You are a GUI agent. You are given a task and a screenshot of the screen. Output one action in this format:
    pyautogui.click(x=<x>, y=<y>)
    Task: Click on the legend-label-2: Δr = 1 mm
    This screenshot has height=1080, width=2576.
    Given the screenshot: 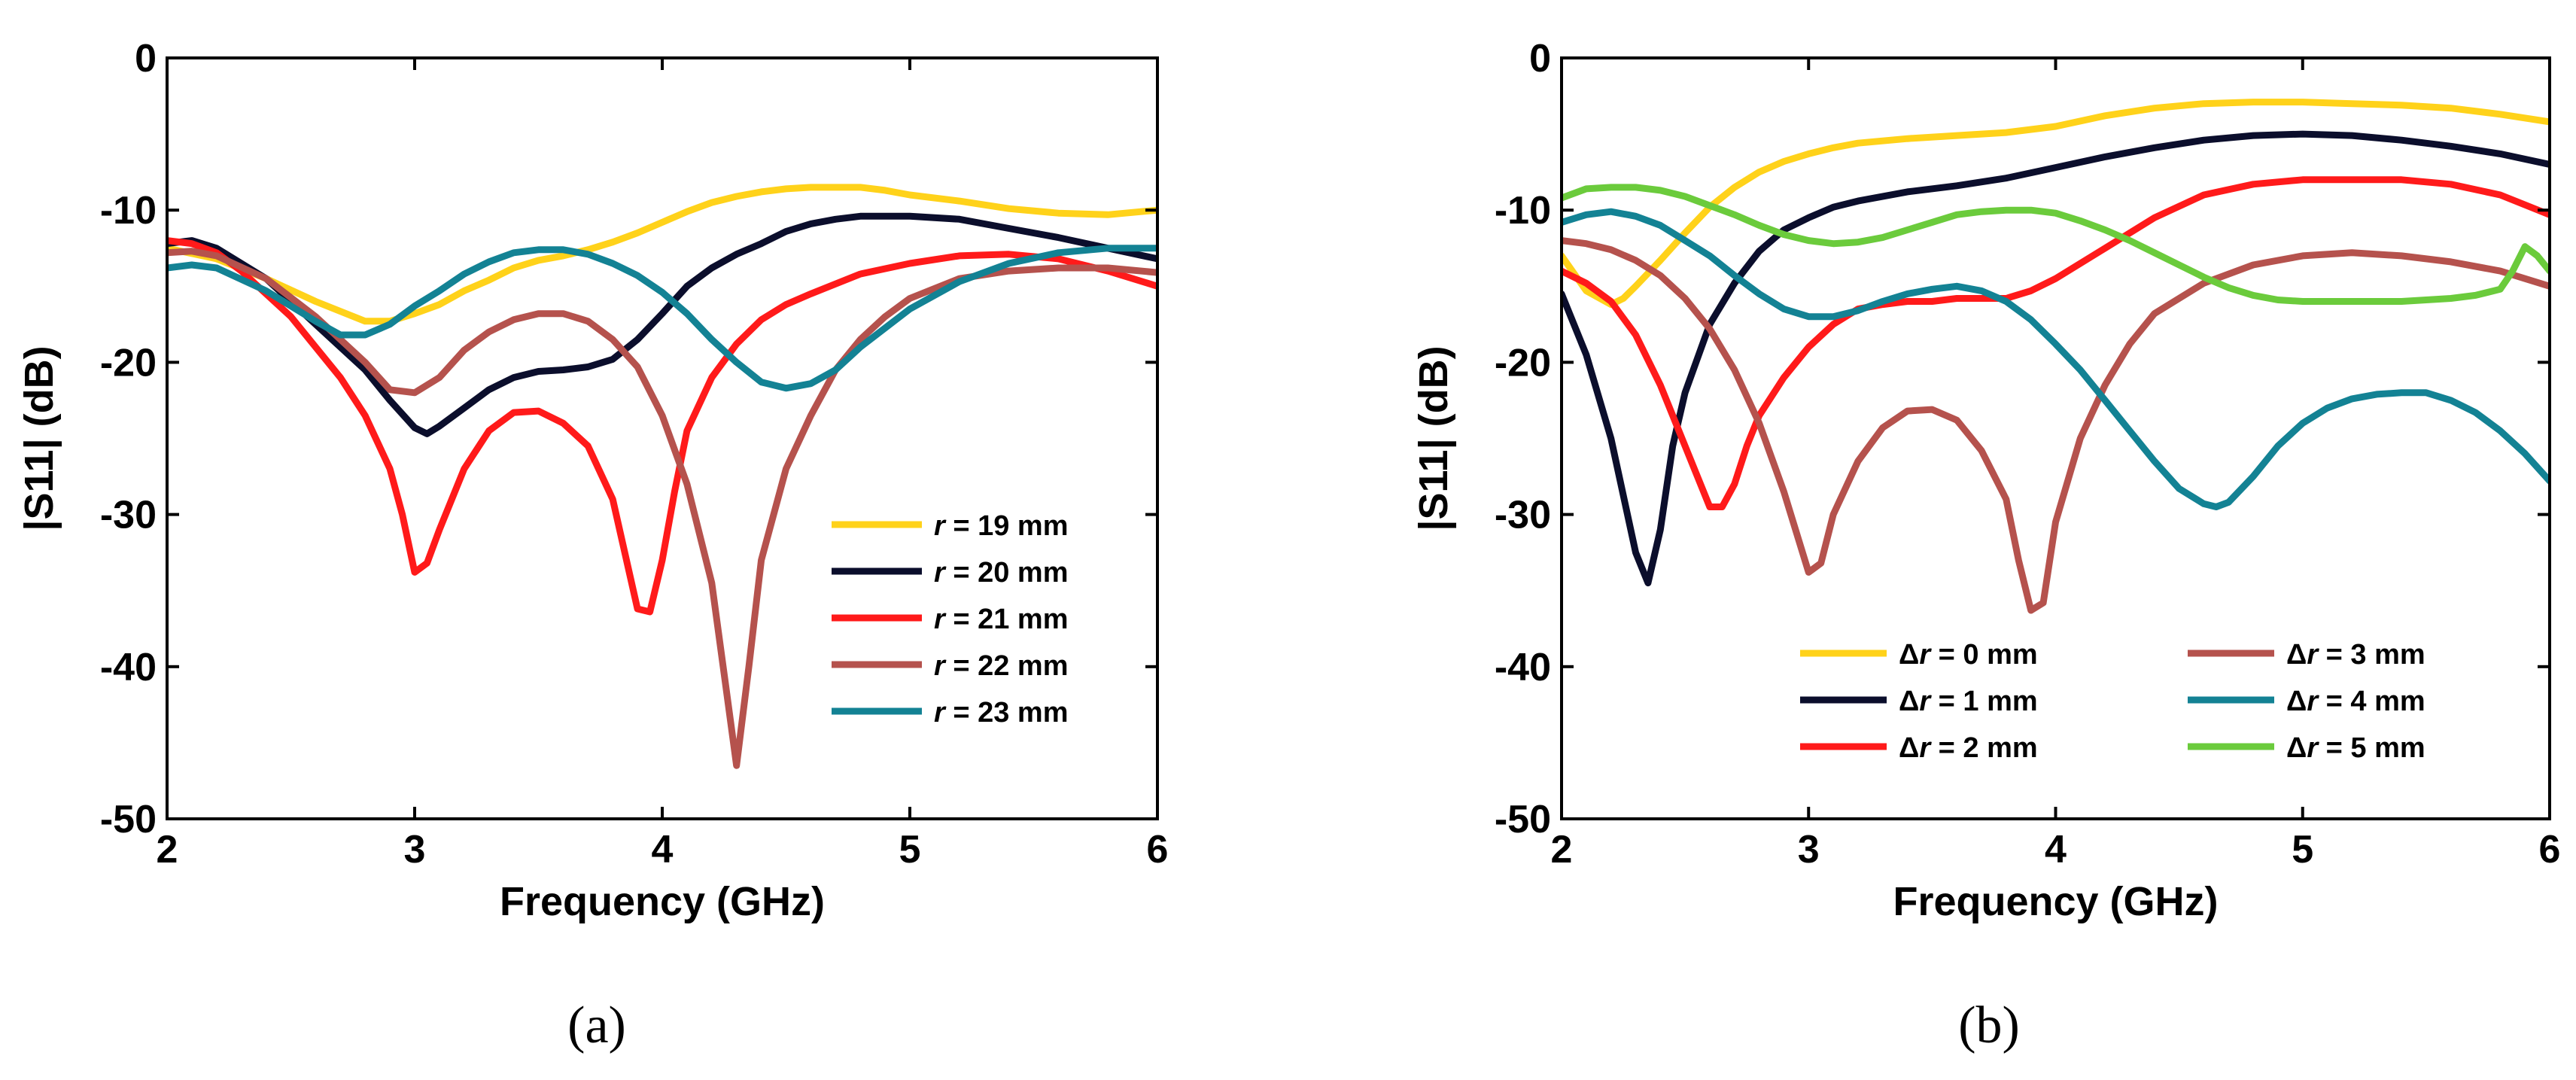 What is the action you would take?
    pyautogui.click(x=1968, y=701)
    